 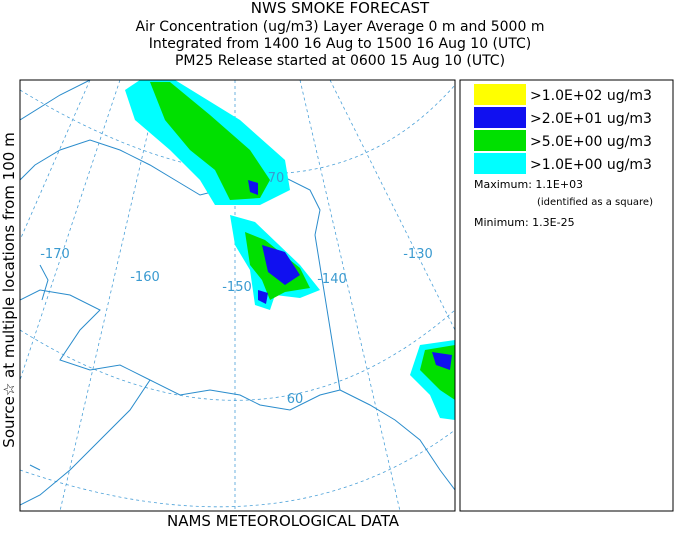 What do you see at coordinates (9, 289) in the screenshot?
I see `side-label: Source☆ at multiple locations from 100 m` at bounding box center [9, 289].